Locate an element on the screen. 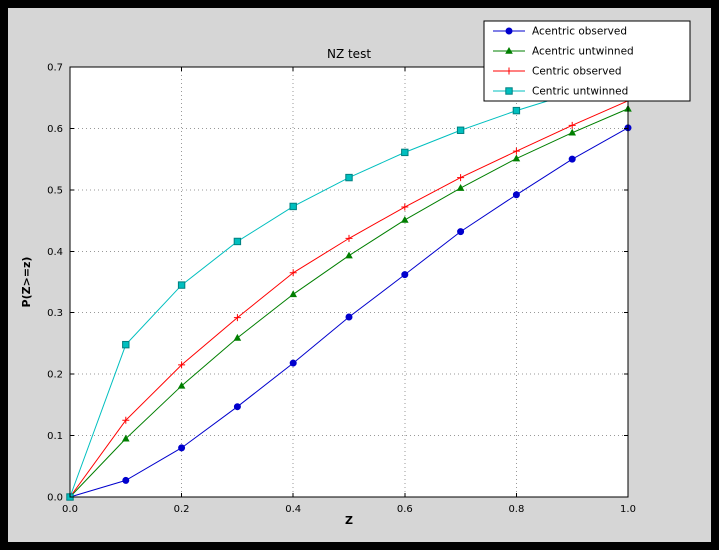 The width and height of the screenshot is (719, 550). x-tick-label: 0.2 is located at coordinates (182, 509).